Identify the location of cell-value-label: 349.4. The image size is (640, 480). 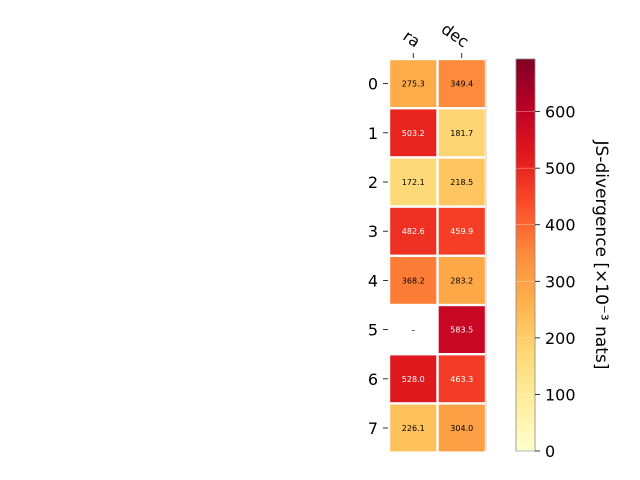
(461, 84).